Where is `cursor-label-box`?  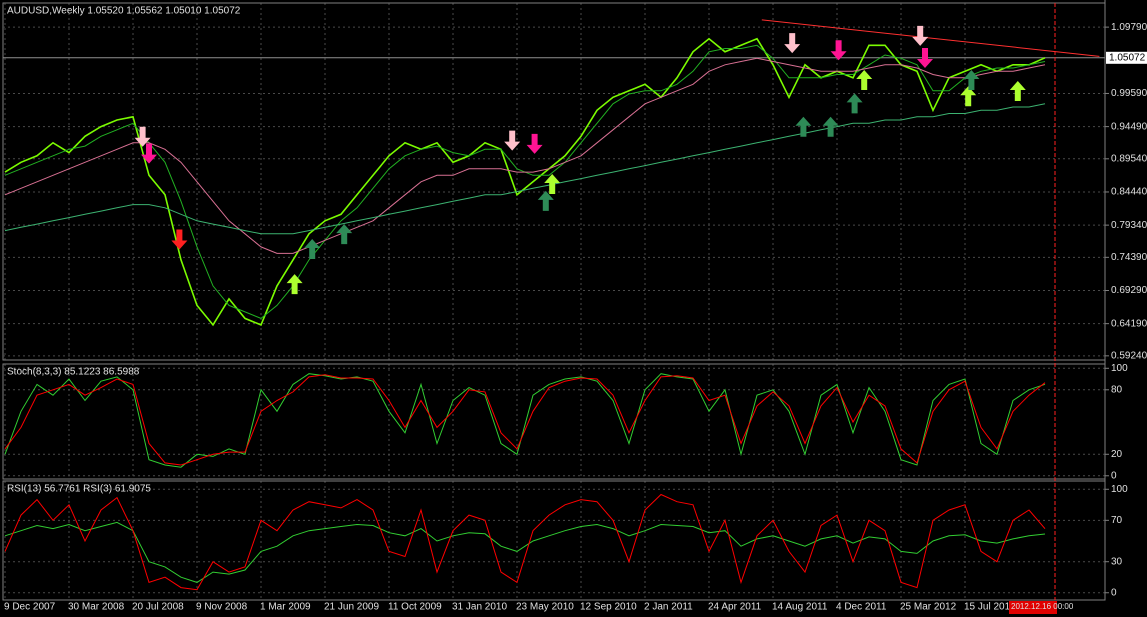 cursor-label-box is located at coordinates (1033, 607).